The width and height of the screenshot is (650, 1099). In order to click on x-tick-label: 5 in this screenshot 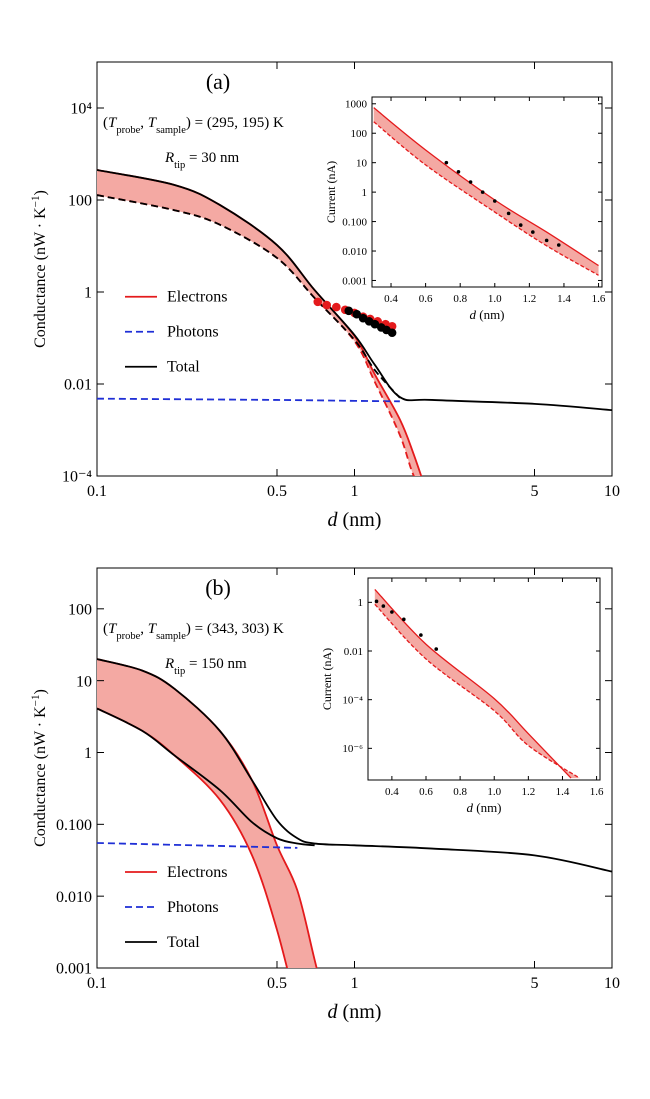, I will do `click(534, 491)`.